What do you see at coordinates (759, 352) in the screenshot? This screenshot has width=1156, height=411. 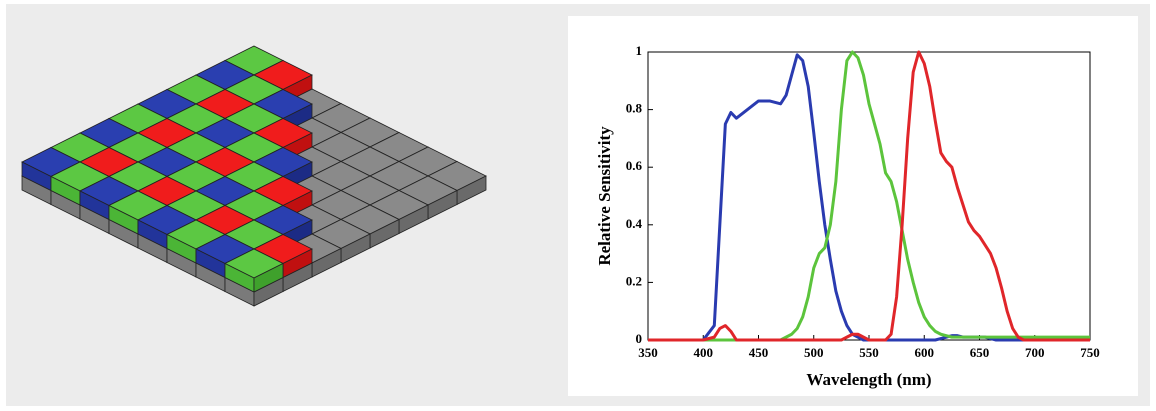 I see `x-tick-label: 450` at bounding box center [759, 352].